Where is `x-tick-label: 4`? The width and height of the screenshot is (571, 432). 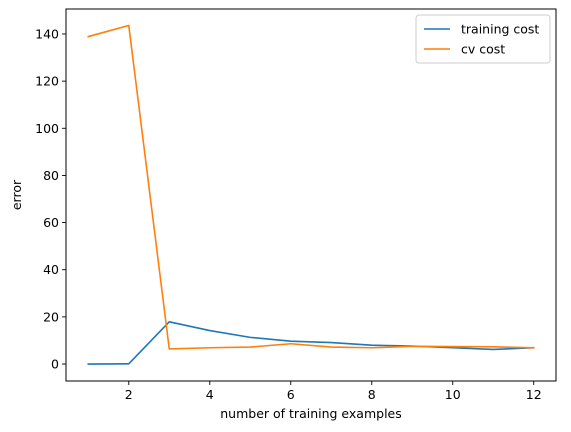 x-tick-label: 4 is located at coordinates (210, 394).